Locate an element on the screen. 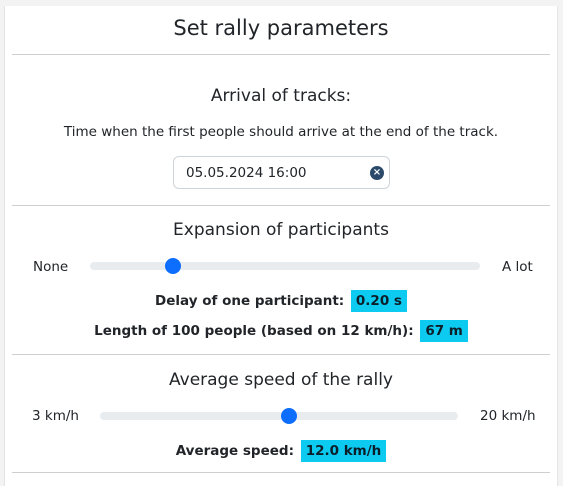  speed-heading: Average speed of the rally is located at coordinates (281, 380).